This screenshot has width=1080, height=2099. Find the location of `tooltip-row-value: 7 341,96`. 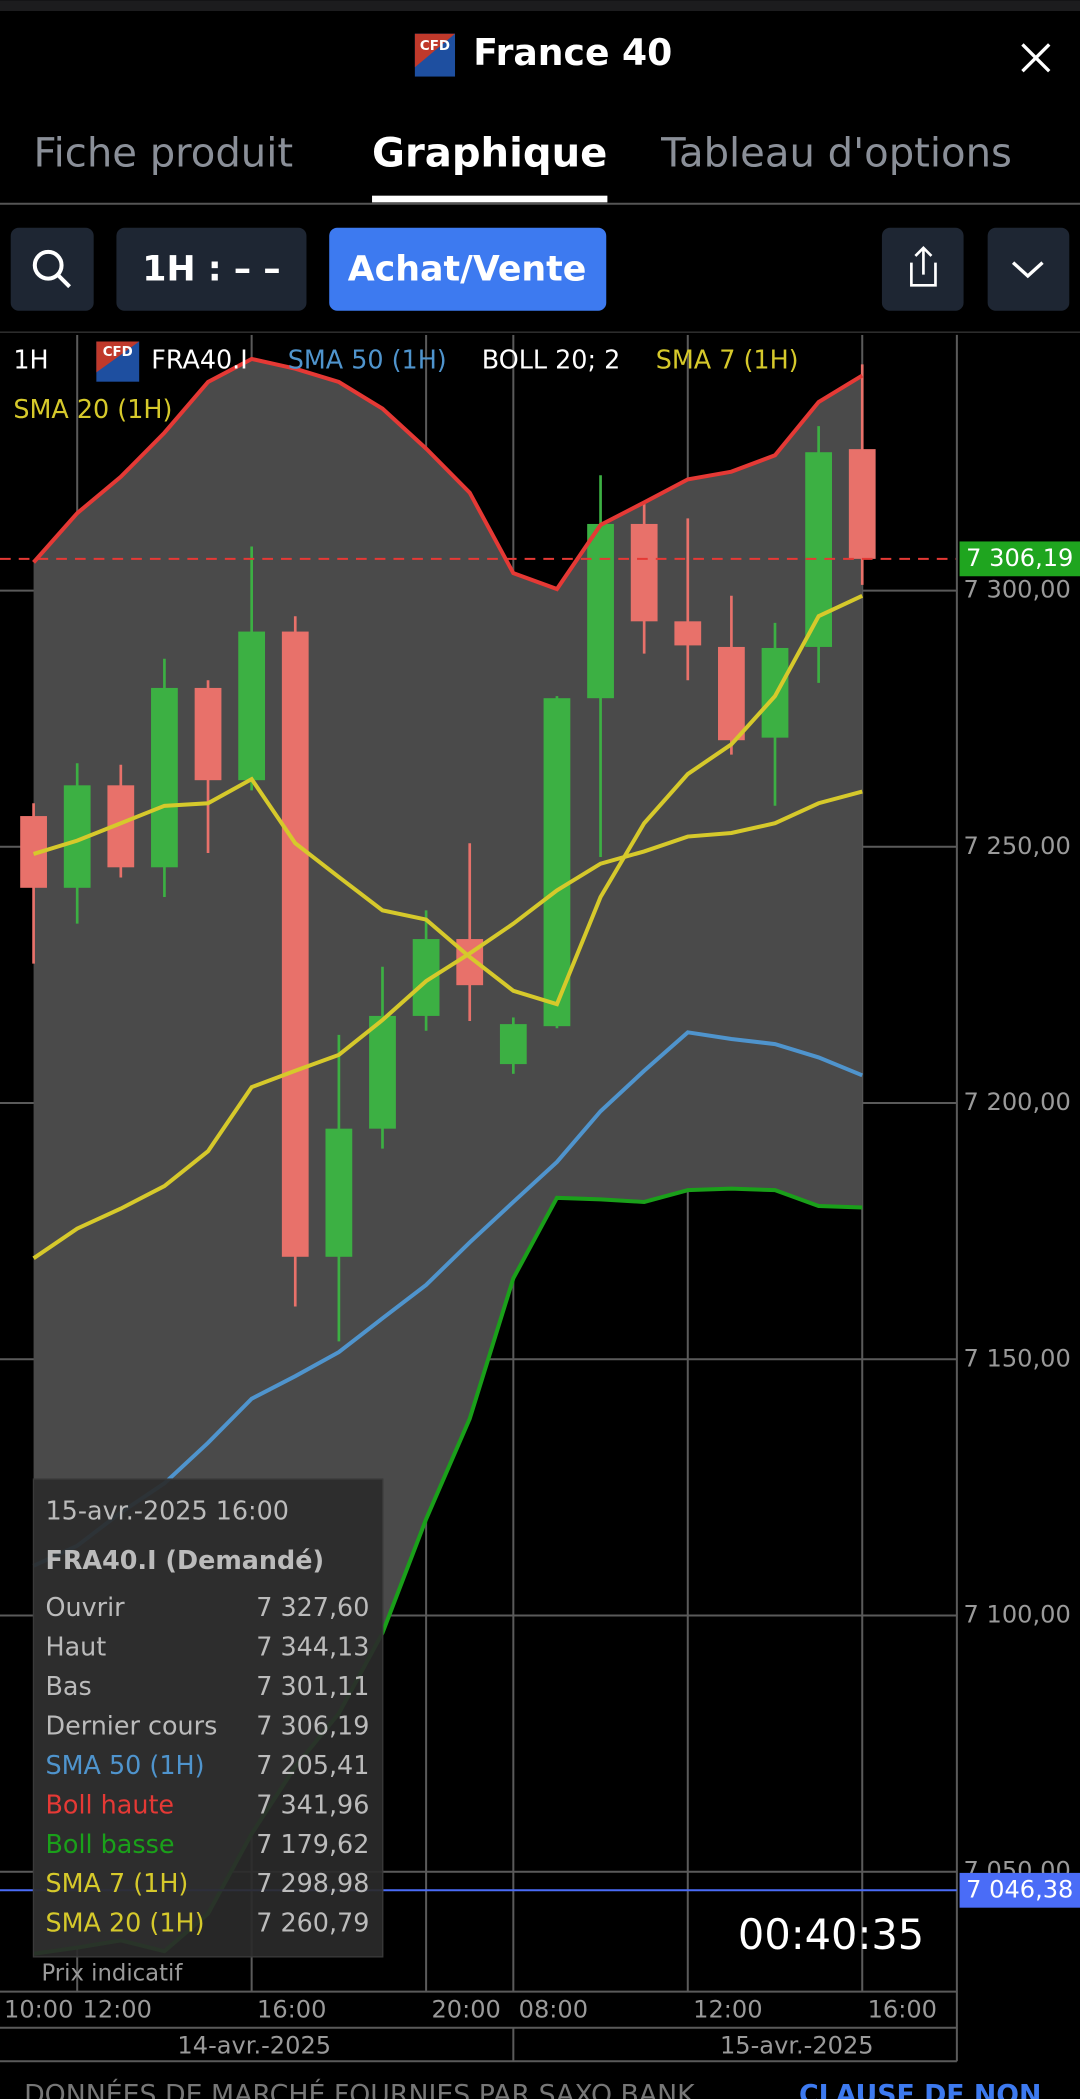

tooltip-row-value: 7 341,96 is located at coordinates (312, 1804).